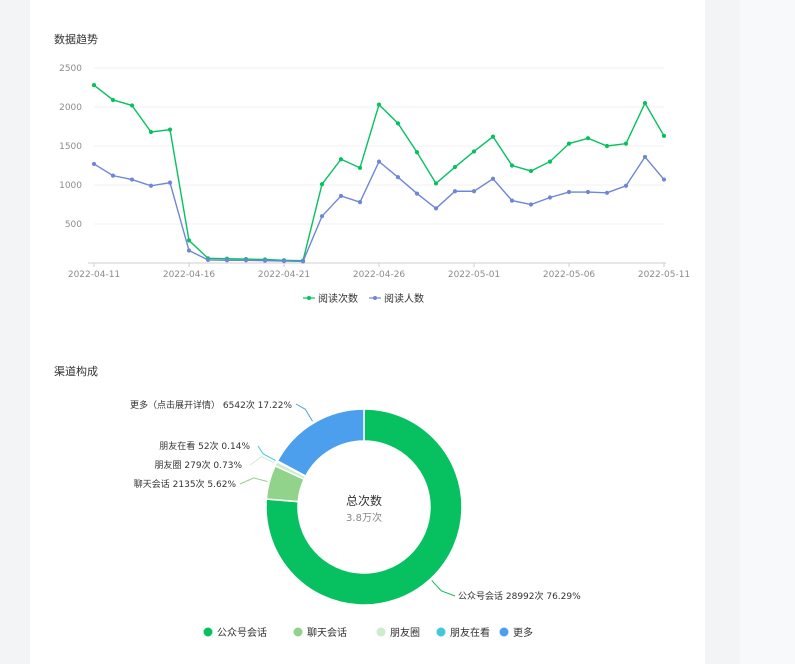 The height and width of the screenshot is (664, 795). I want to click on channel-section-title: 渠道构成, so click(76, 371).